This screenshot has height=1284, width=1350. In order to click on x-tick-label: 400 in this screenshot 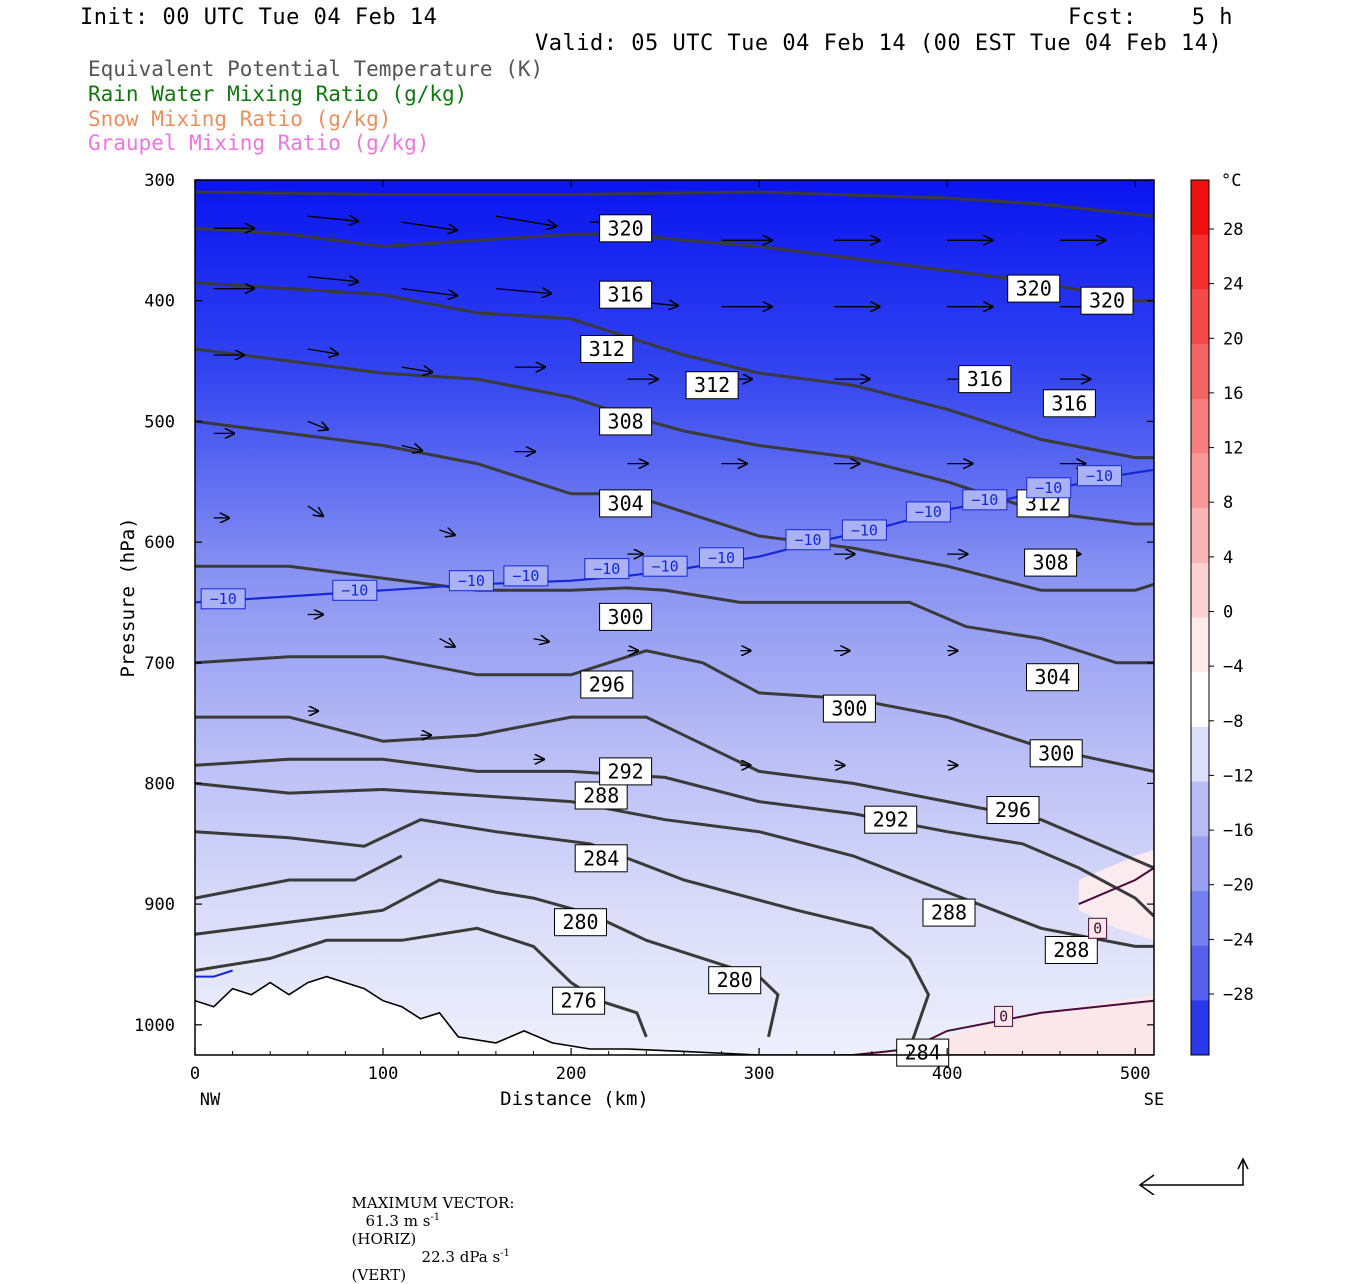, I will do `click(947, 1074)`.